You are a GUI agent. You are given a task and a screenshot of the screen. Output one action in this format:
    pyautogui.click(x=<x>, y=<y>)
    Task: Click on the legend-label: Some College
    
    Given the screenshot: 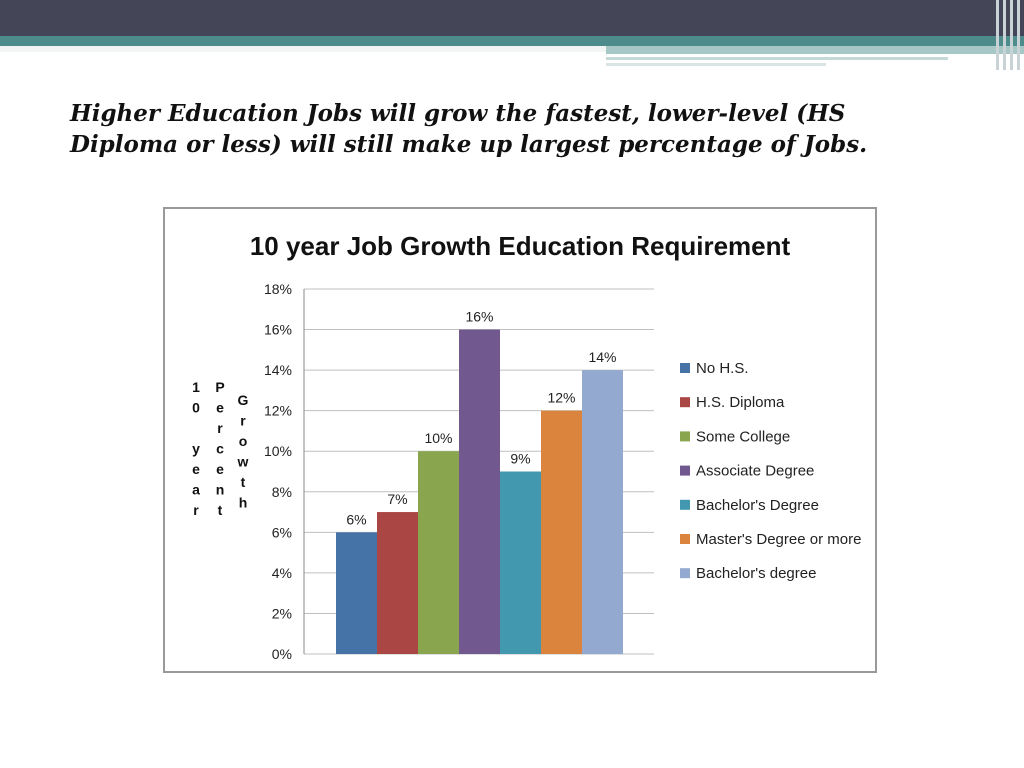 What is the action you would take?
    pyautogui.click(x=743, y=436)
    